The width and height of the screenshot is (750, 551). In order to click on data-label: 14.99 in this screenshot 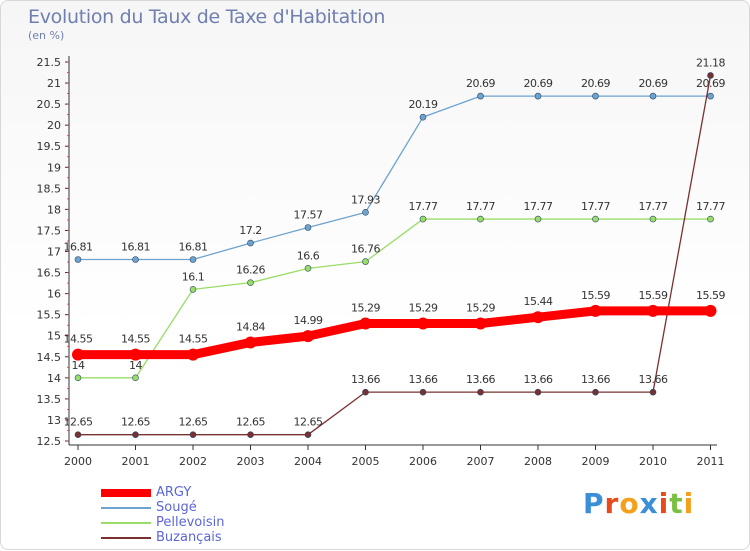, I will do `click(308, 320)`.